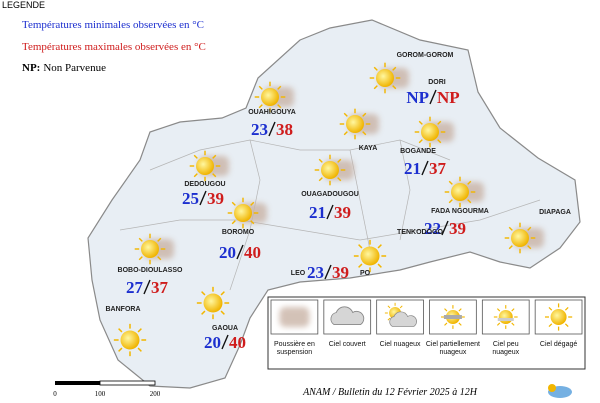 The height and width of the screenshot is (403, 600). What do you see at coordinates (347, 344) in the screenshot?
I see `icon-label: Ciel couvert` at bounding box center [347, 344].